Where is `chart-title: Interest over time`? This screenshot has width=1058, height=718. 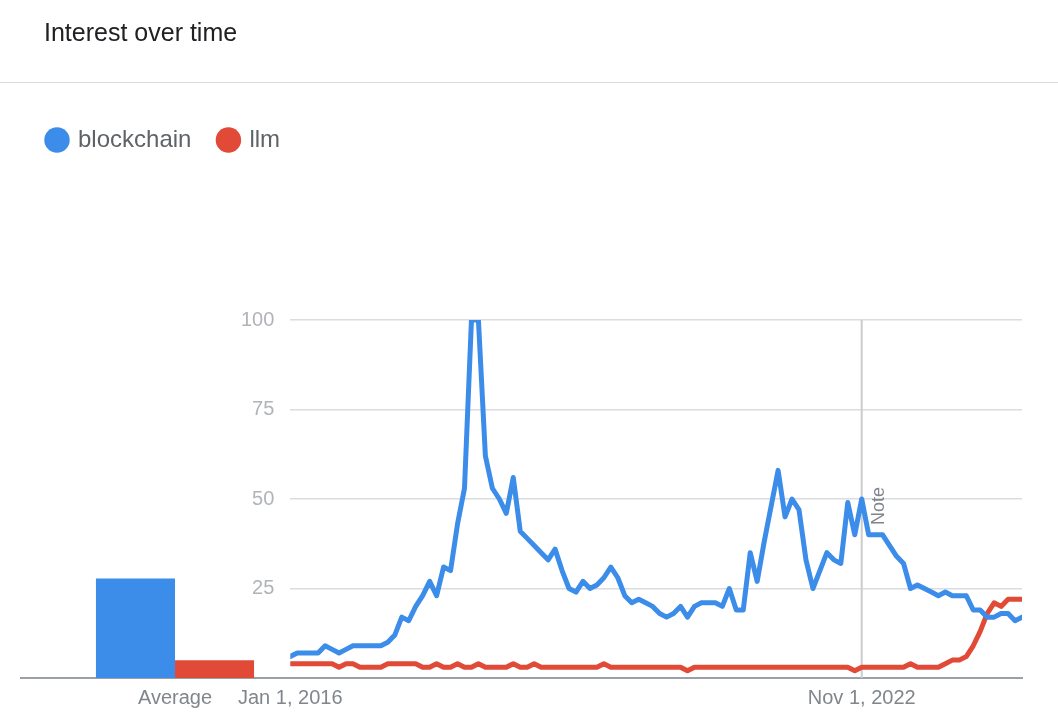
chart-title: Interest over time is located at coordinates (141, 32).